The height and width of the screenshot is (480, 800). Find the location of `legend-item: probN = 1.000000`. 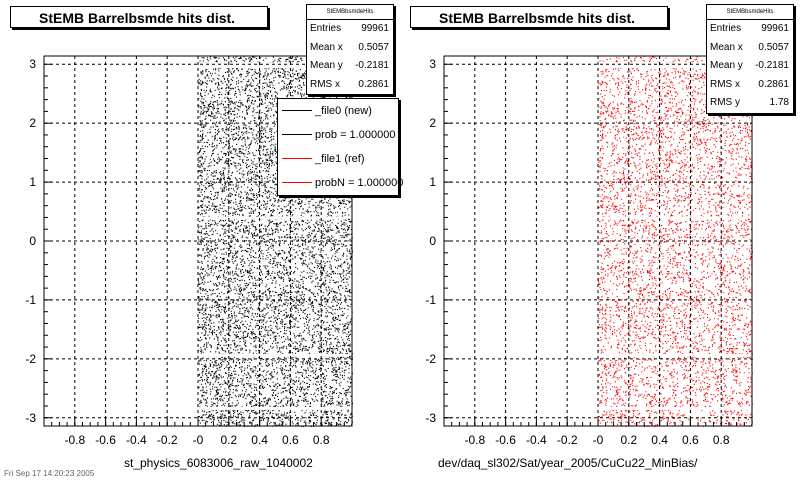

legend-item: probN = 1.000000 is located at coordinates (340, 183).